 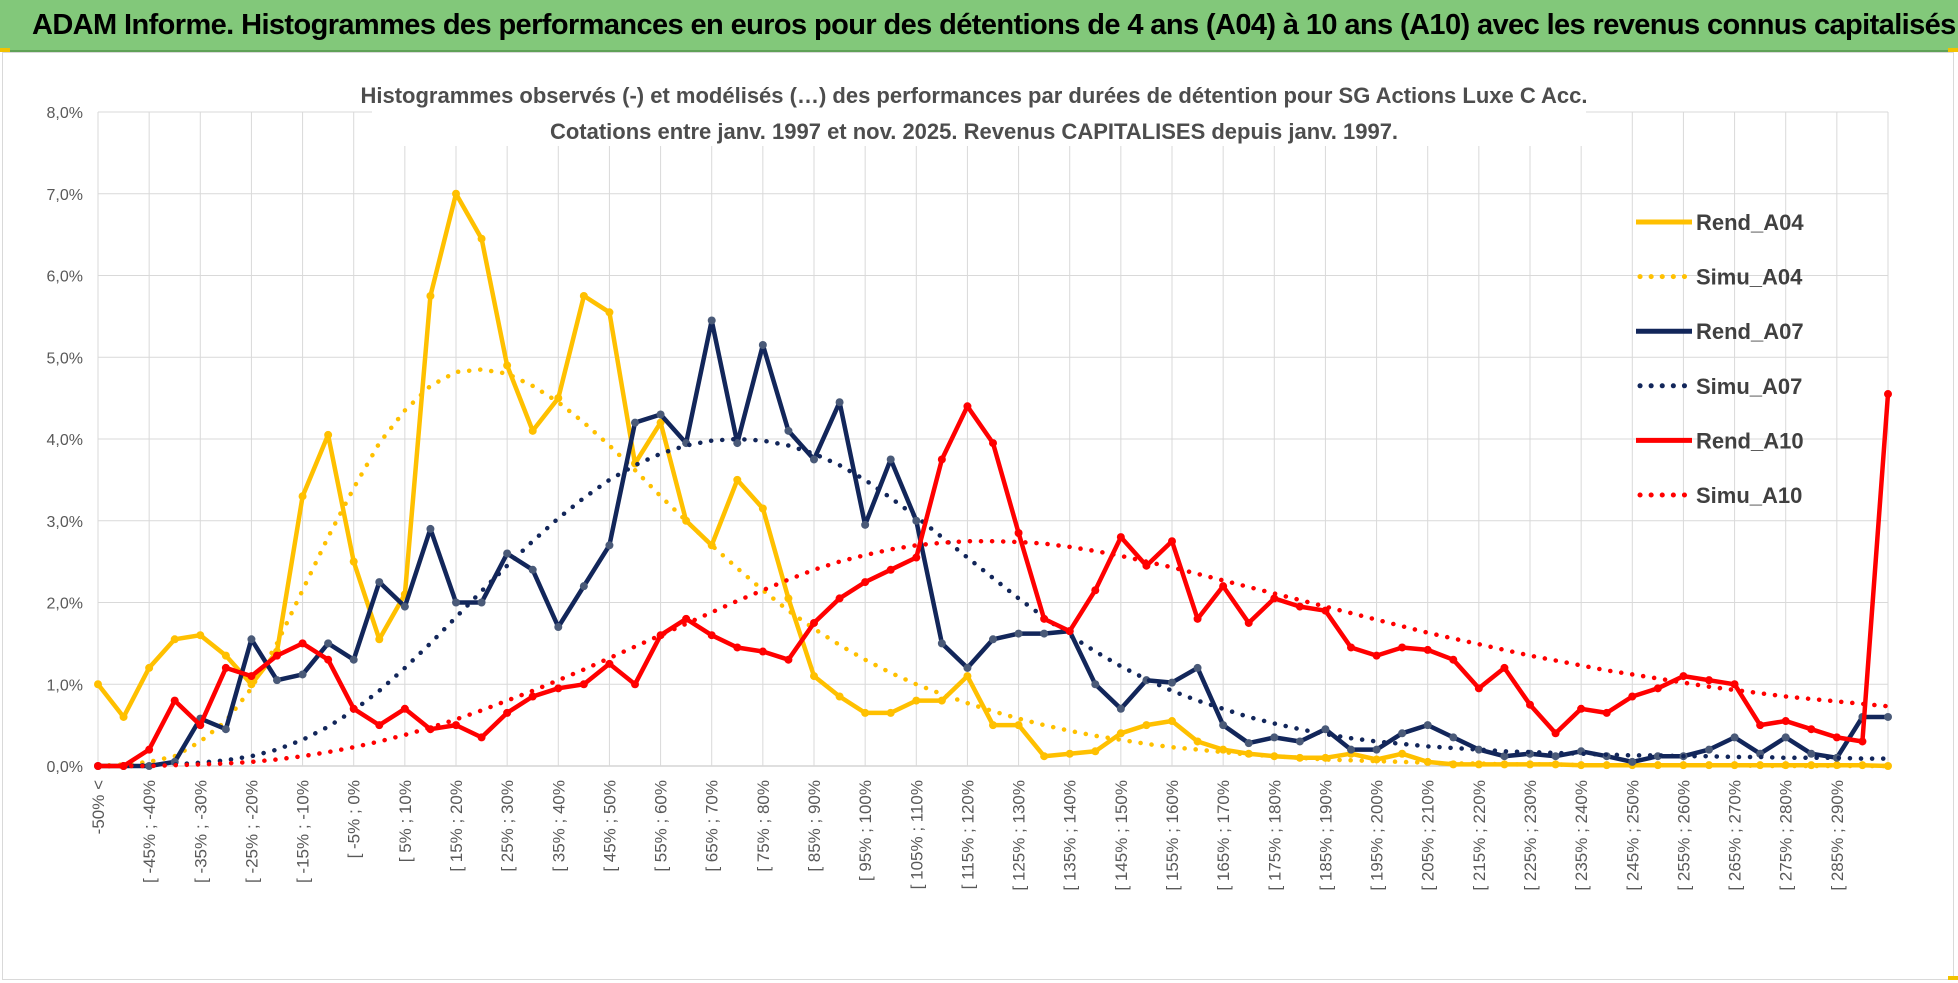 What do you see at coordinates (65, 440) in the screenshot?
I see `y-axis: 0,0% 1,0% 2,0% 3,0% 4,0% 5,0% 6,0% 7,0% 8,0%` at bounding box center [65, 440].